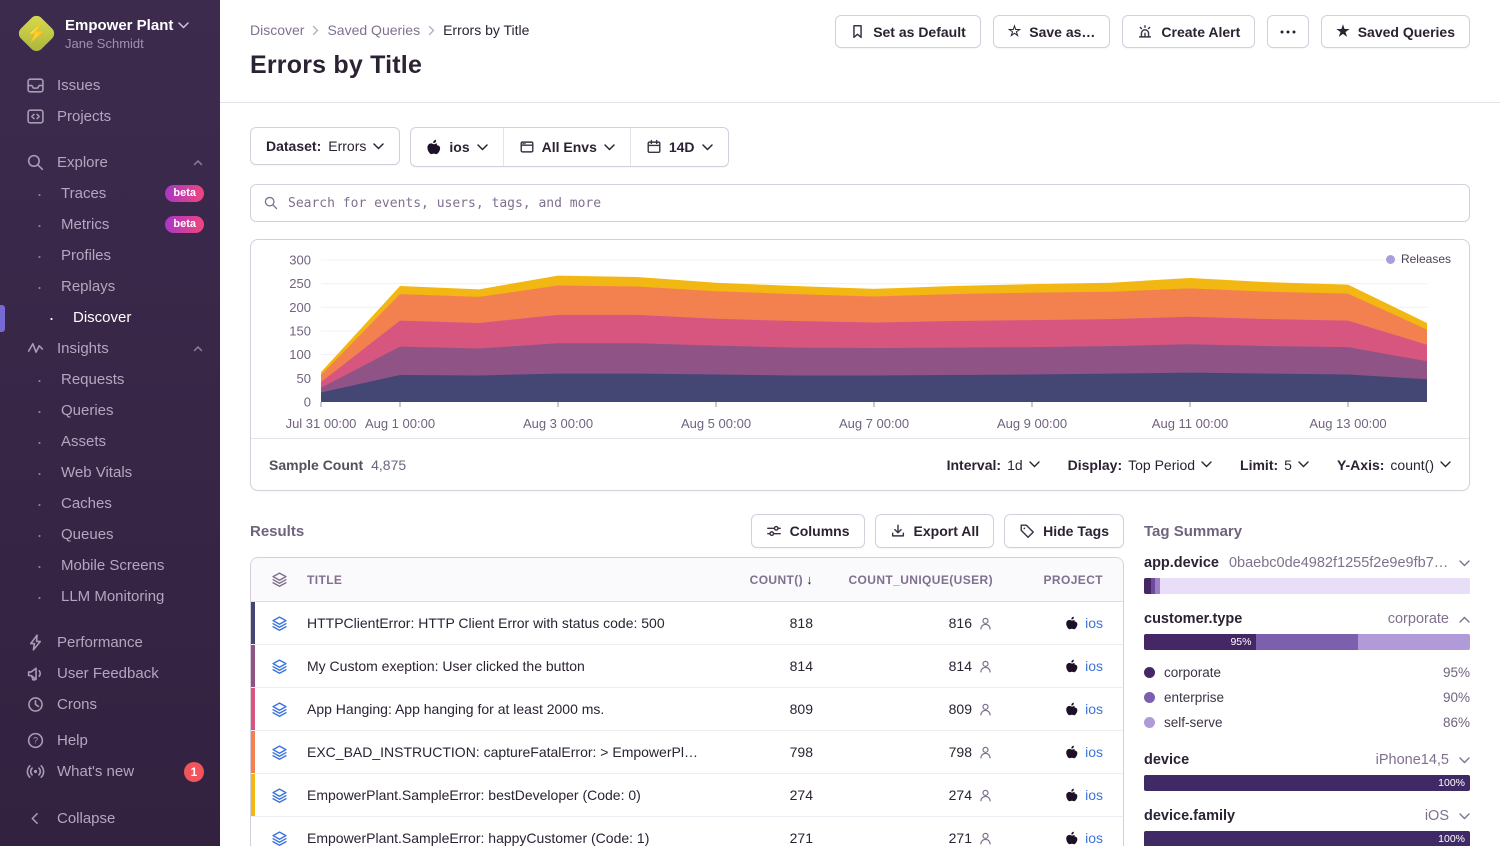 This screenshot has width=1500, height=846. What do you see at coordinates (110, 116) in the screenshot?
I see `sidebar-item-projects: Projects` at bounding box center [110, 116].